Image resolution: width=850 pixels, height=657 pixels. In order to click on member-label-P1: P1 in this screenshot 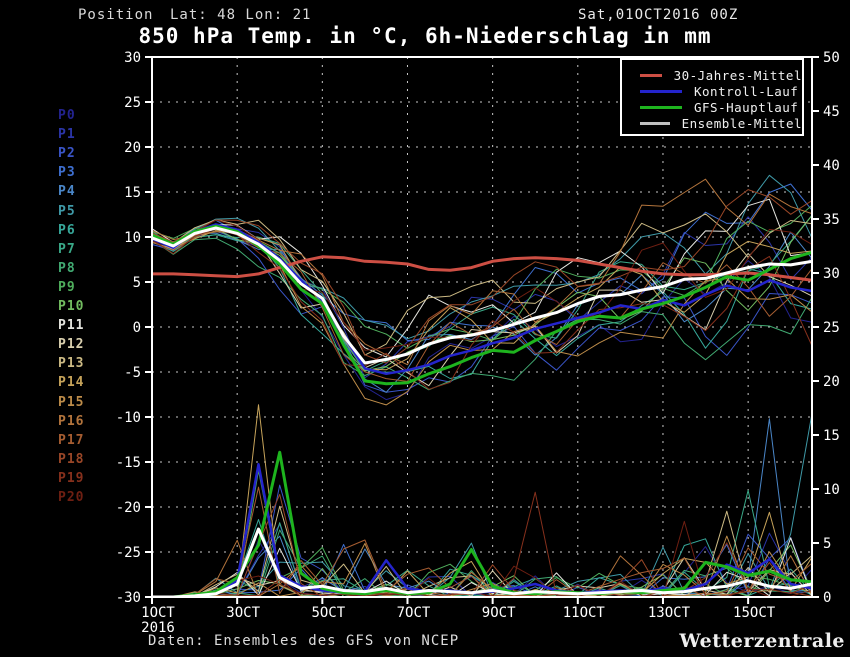, I will do `click(67, 135)`.